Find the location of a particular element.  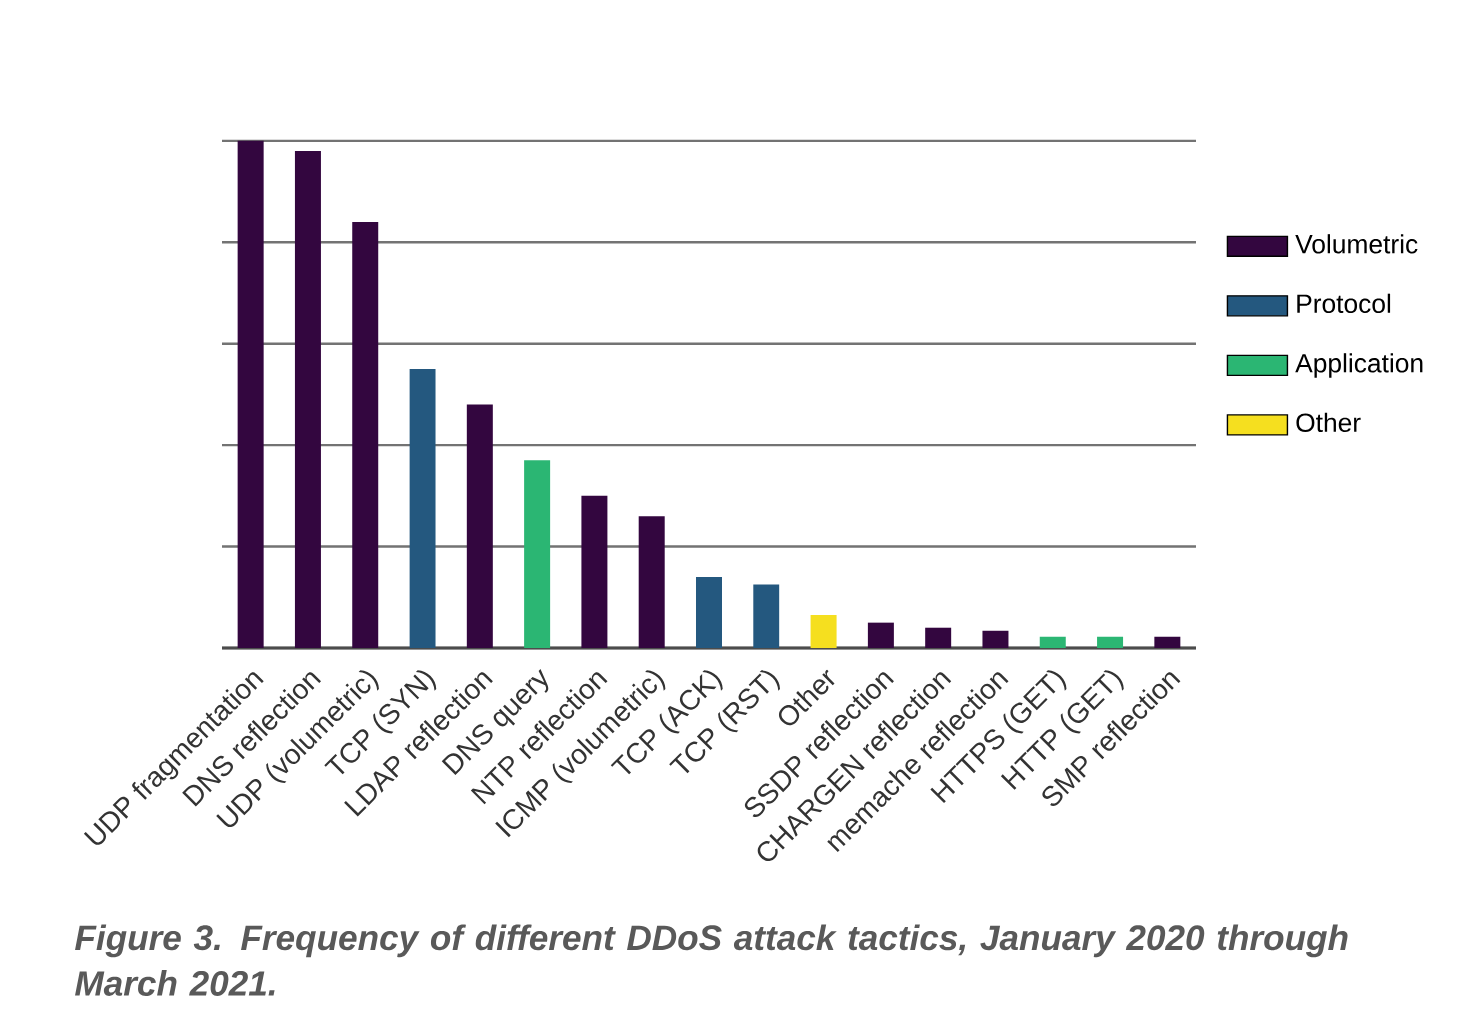

legend-label: Other is located at coordinates (1328, 422).